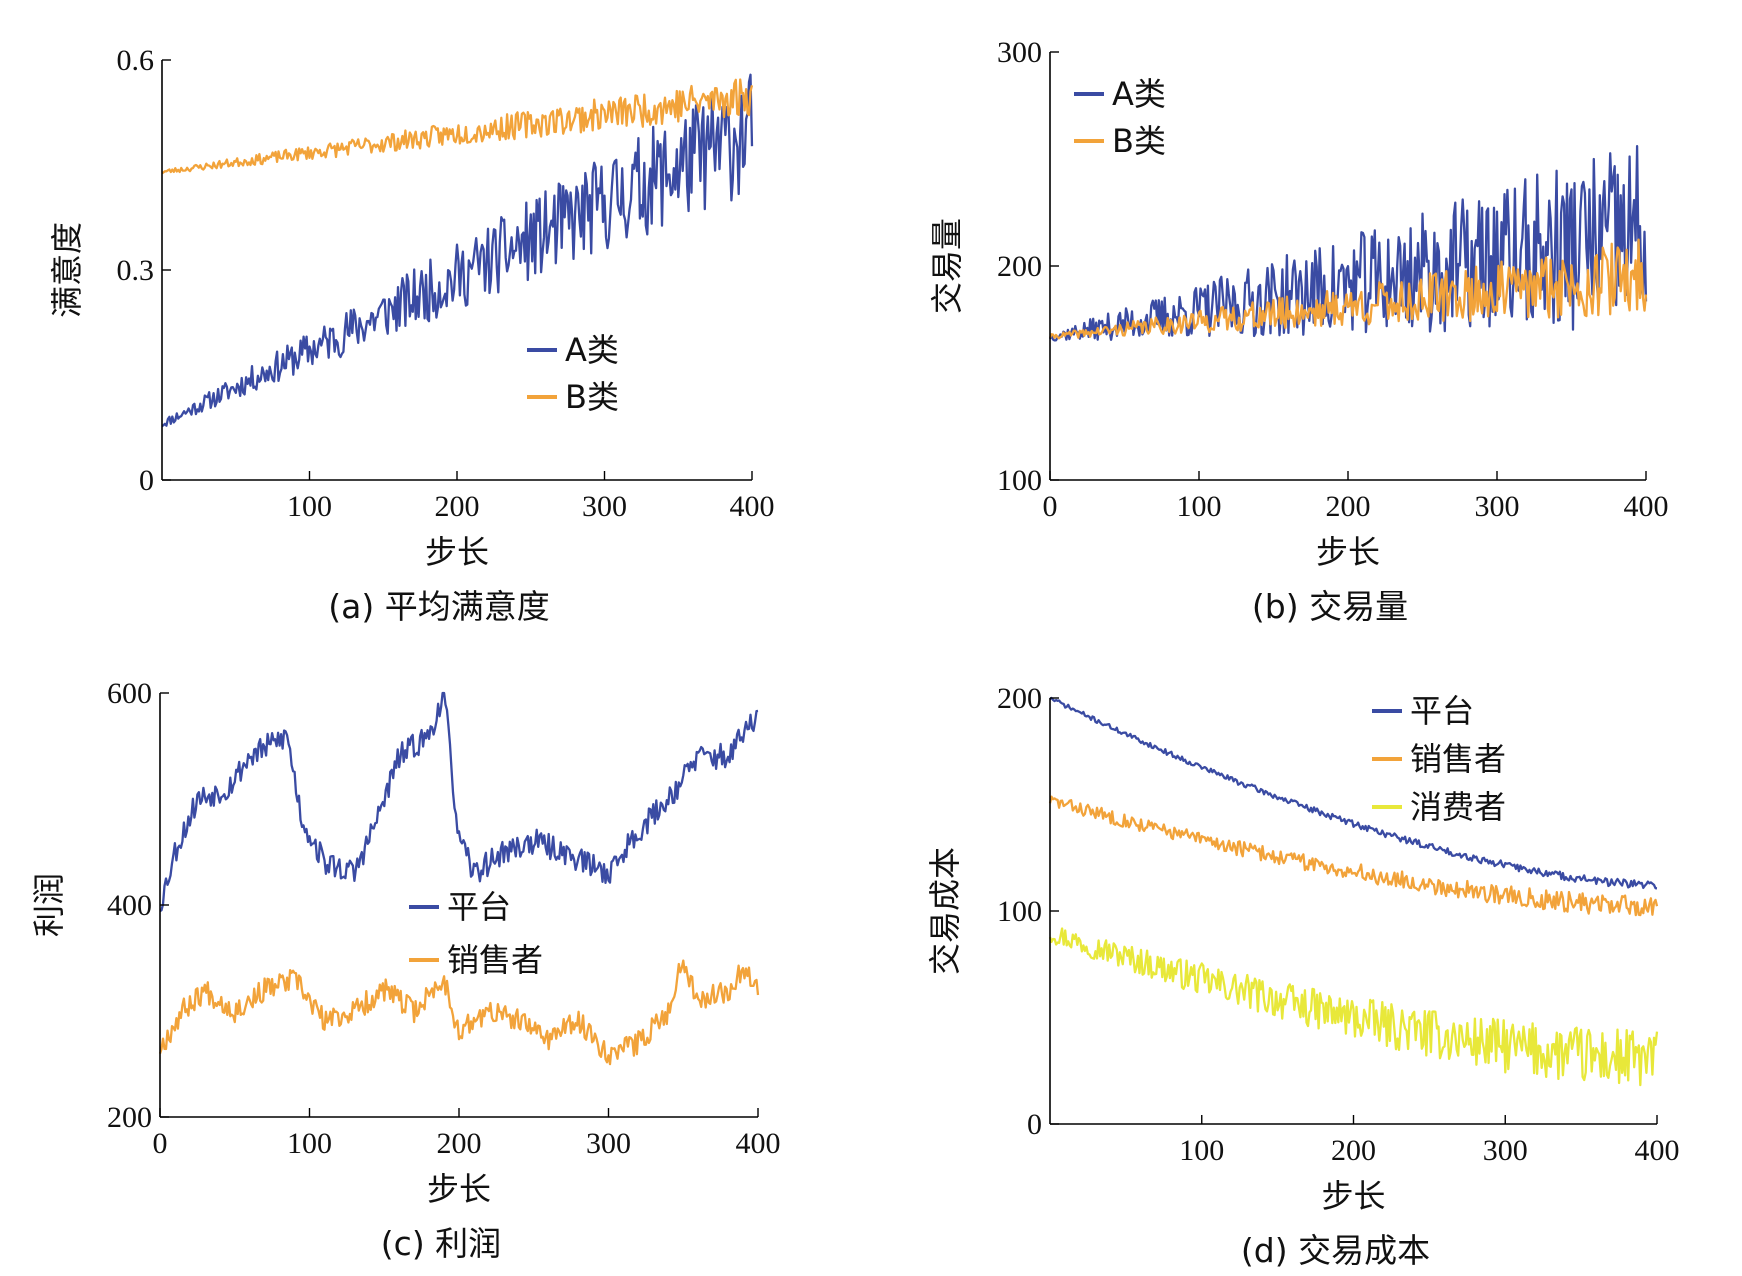 The height and width of the screenshot is (1276, 1742). What do you see at coordinates (1019, 52) in the screenshot?
I see `y-tick-label: 300` at bounding box center [1019, 52].